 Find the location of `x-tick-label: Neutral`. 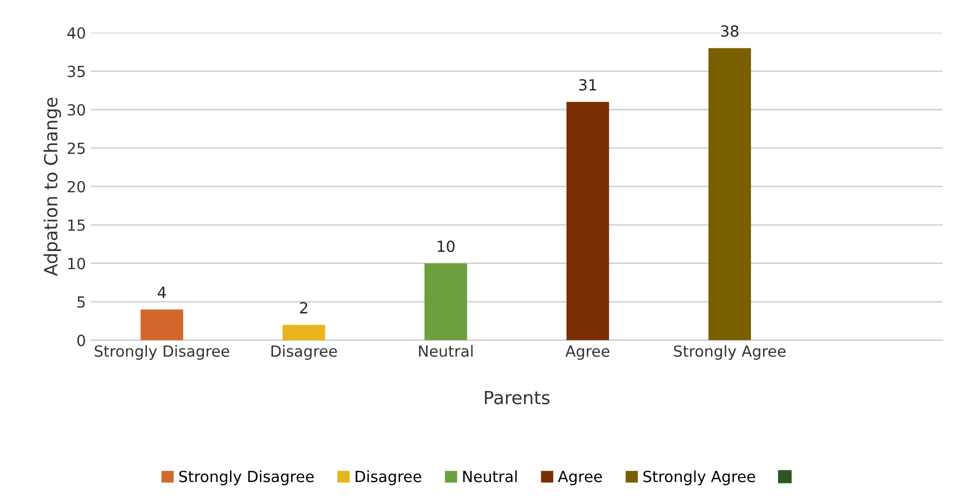

x-tick-label: Neutral is located at coordinates (446, 351).